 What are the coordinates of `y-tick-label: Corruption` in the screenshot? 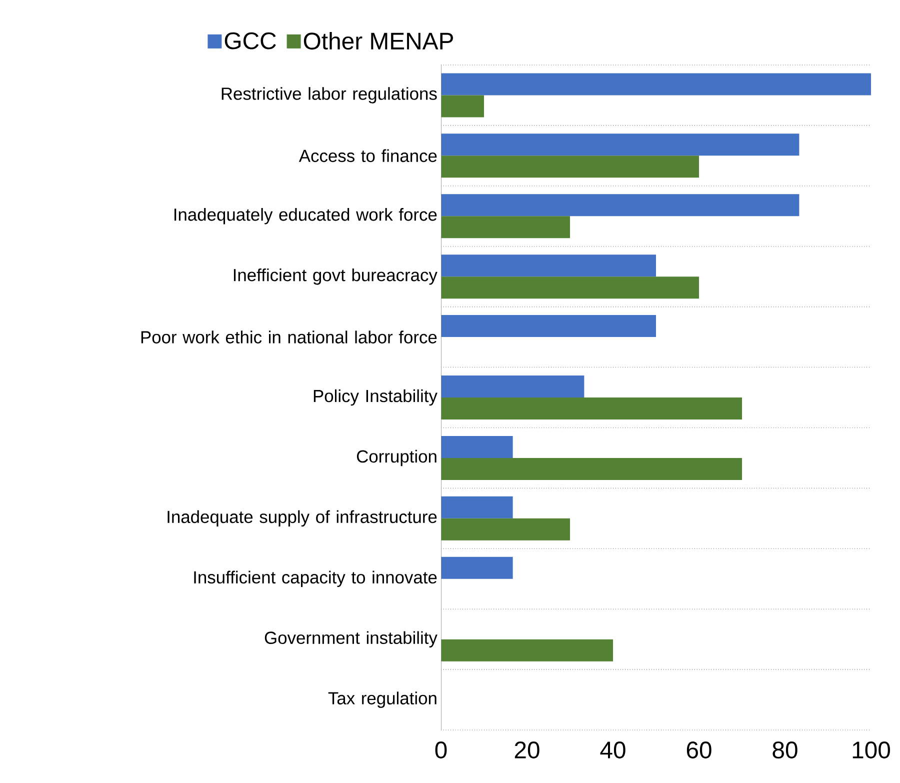 It's located at (396, 458).